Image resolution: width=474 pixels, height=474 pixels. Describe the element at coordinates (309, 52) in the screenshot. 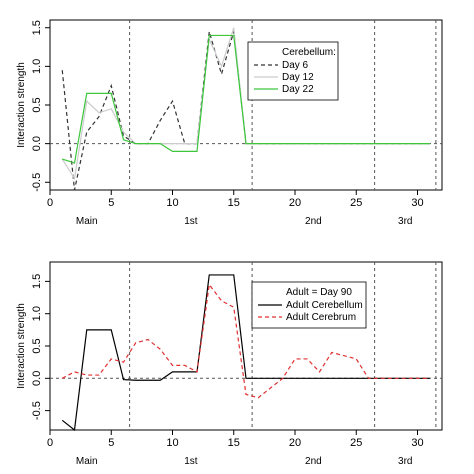

I see `legend-title: Cerebellum:` at that location.